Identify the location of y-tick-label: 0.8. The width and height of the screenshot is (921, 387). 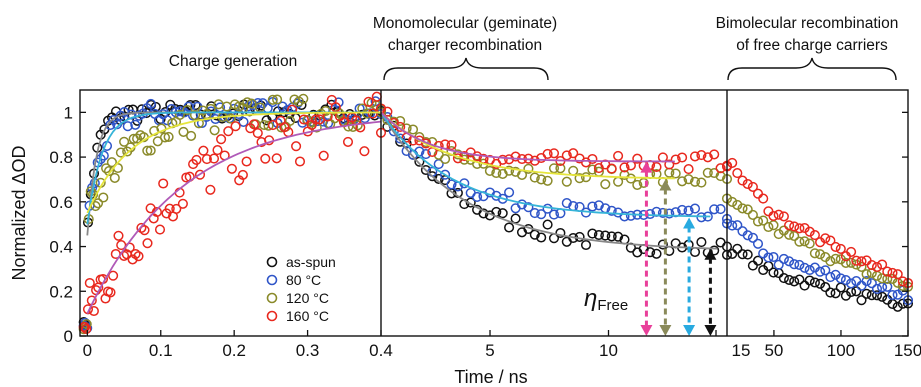
(61, 157).